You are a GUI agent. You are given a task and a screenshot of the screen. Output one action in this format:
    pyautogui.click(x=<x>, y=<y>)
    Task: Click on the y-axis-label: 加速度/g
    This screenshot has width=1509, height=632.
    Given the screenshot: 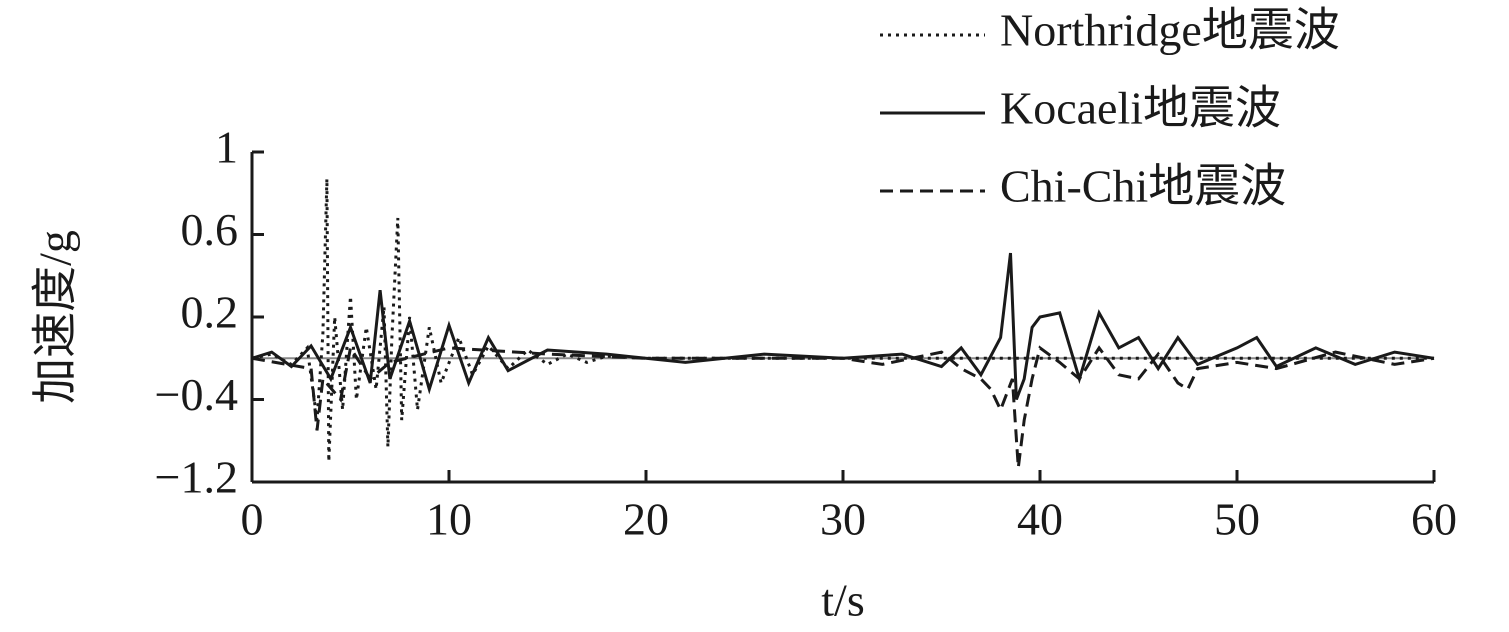 What is the action you would take?
    pyautogui.click(x=55, y=317)
    